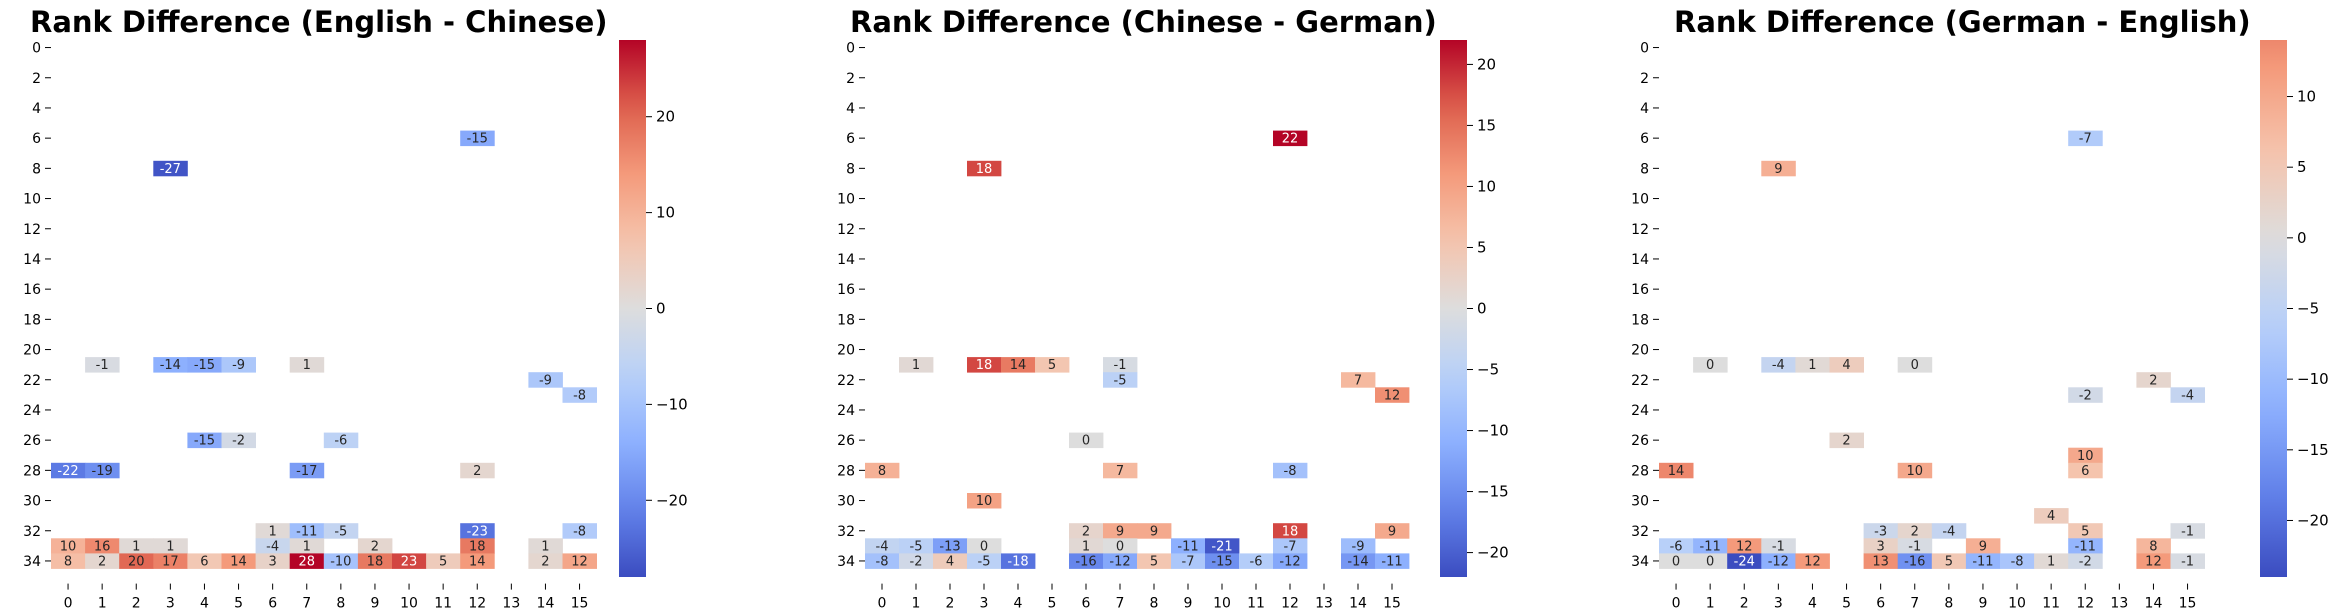 This screenshot has width=2335, height=613. Describe the element at coordinates (1744, 604) in the screenshot. I see `x-tick-label: 2` at that location.